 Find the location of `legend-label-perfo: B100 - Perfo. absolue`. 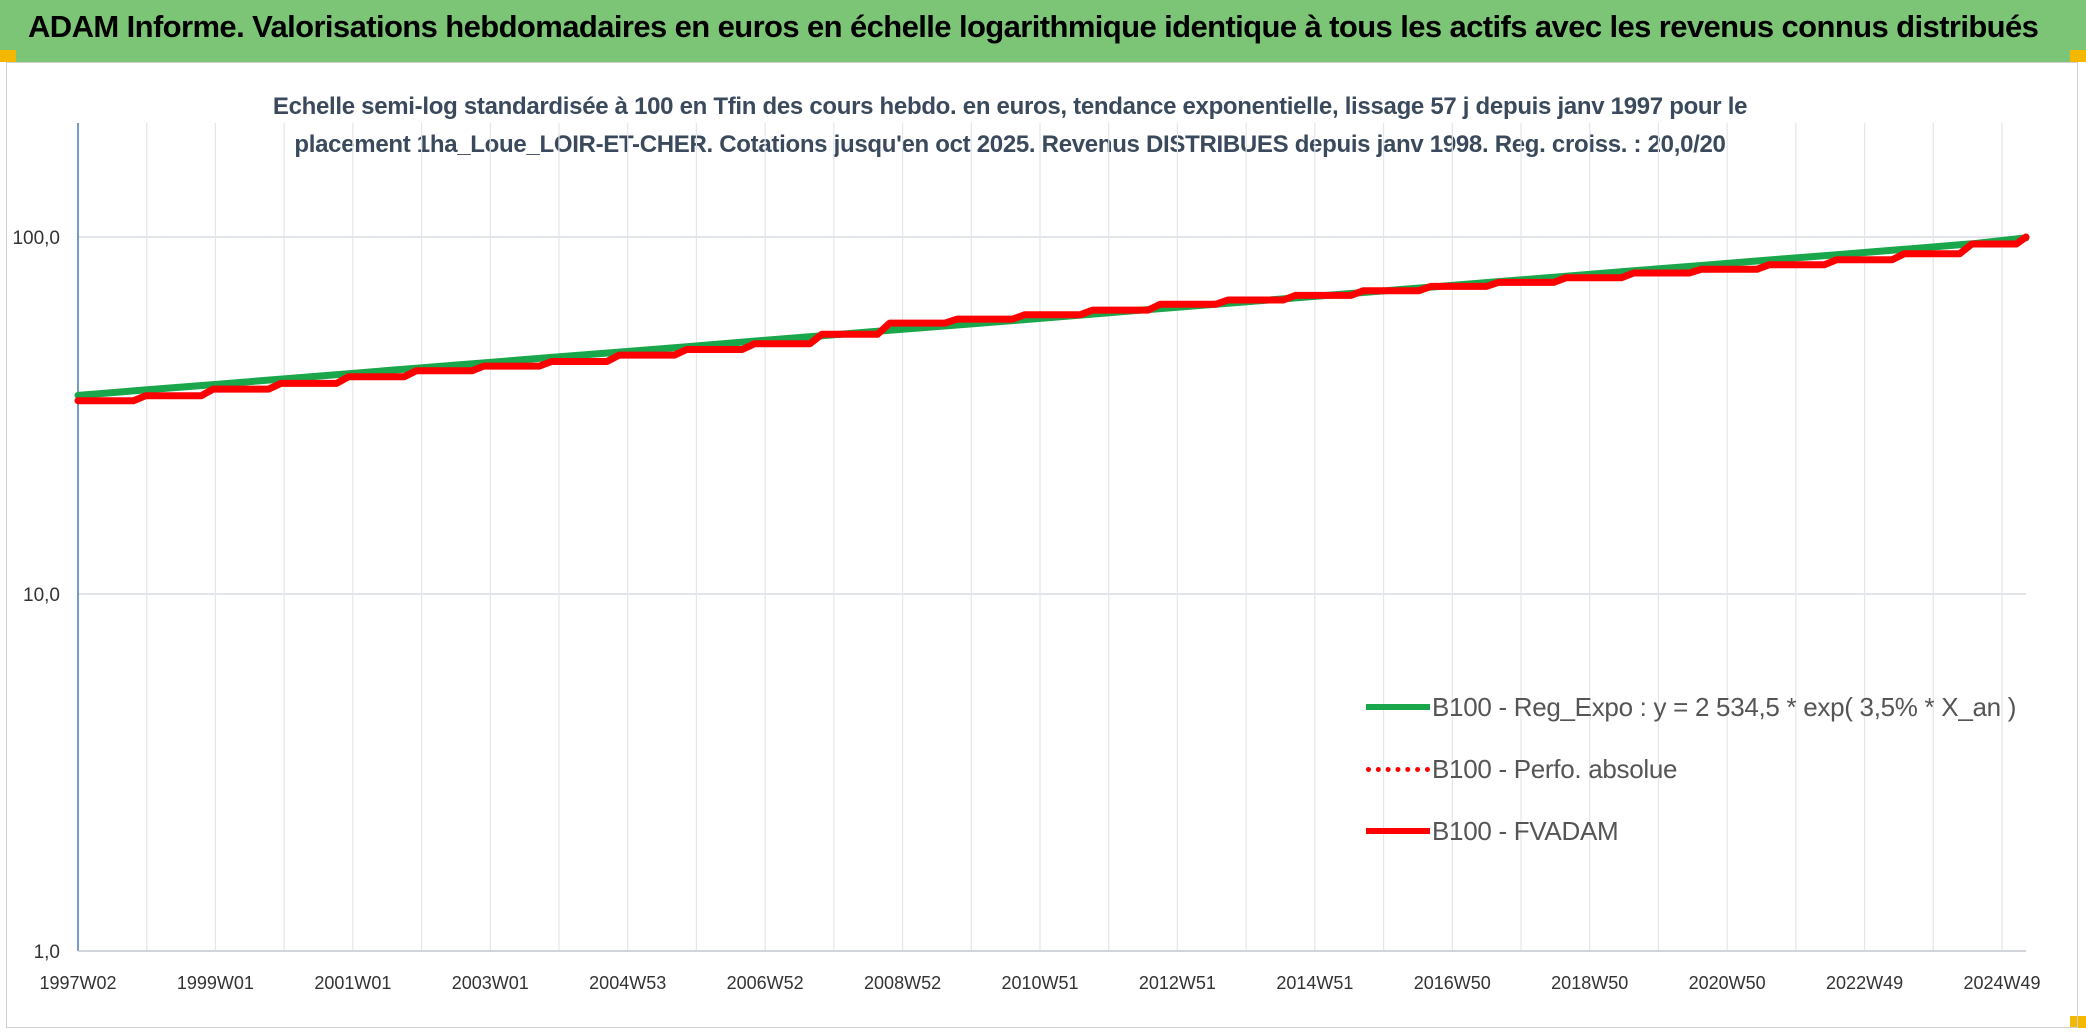

legend-label-perfo: B100 - Perfo. absolue is located at coordinates (1555, 769).